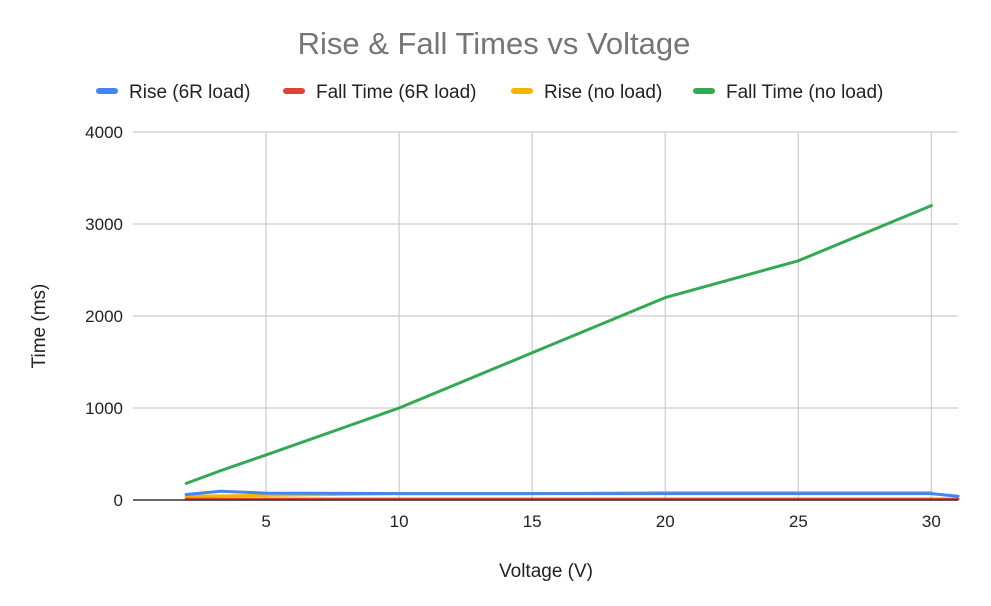 The height and width of the screenshot is (606, 991). What do you see at coordinates (104, 316) in the screenshot?
I see `y-tick-label: 2000` at bounding box center [104, 316].